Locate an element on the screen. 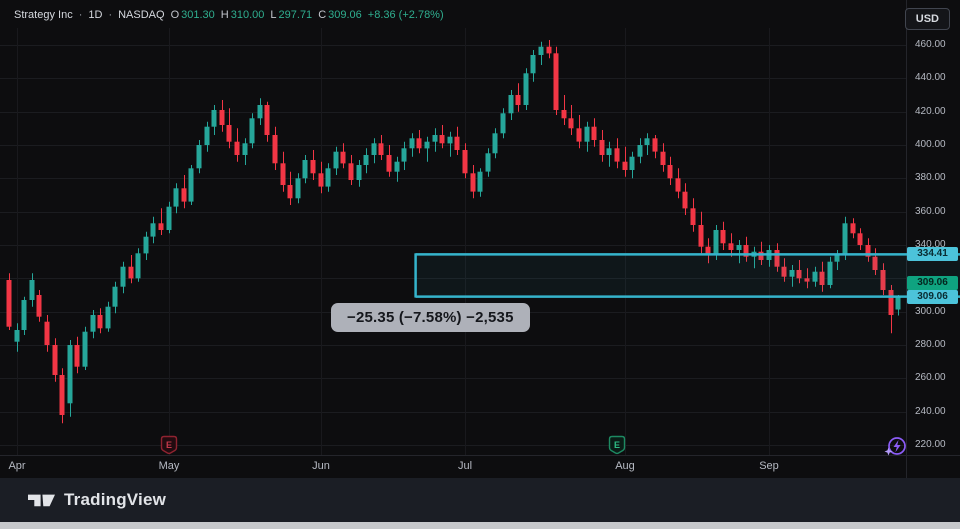 This screenshot has height=529, width=960. price-tick-label: 220.00 is located at coordinates (930, 444).